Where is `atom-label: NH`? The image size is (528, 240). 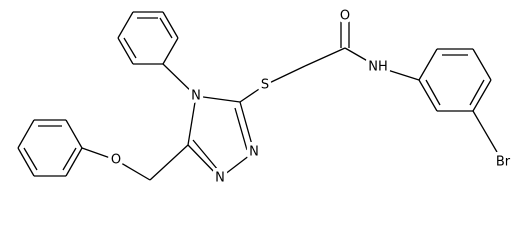 atom-label: NH is located at coordinates (378, 67).